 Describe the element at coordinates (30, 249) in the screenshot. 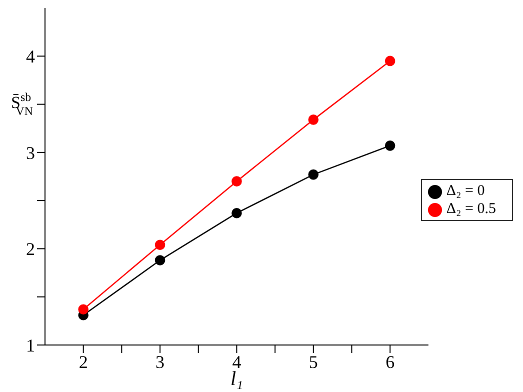

I see `y-tick-label: 2` at that location.